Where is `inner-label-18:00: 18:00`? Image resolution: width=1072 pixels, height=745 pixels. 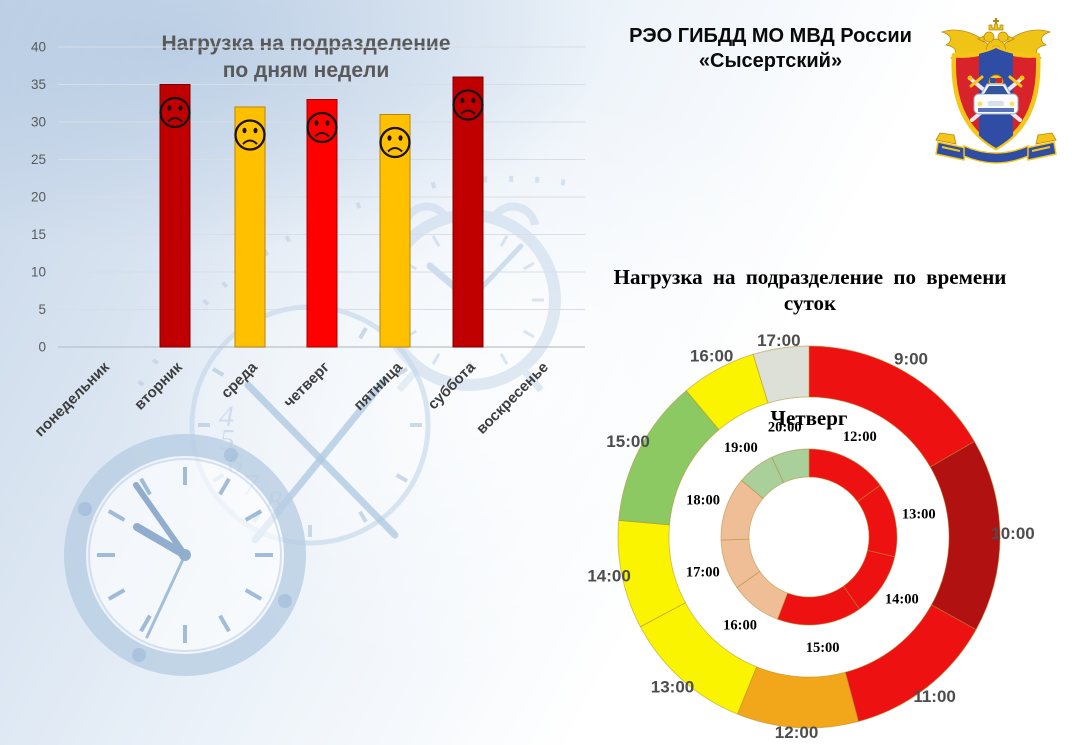 inner-label-18:00: 18:00 is located at coordinates (703, 501).